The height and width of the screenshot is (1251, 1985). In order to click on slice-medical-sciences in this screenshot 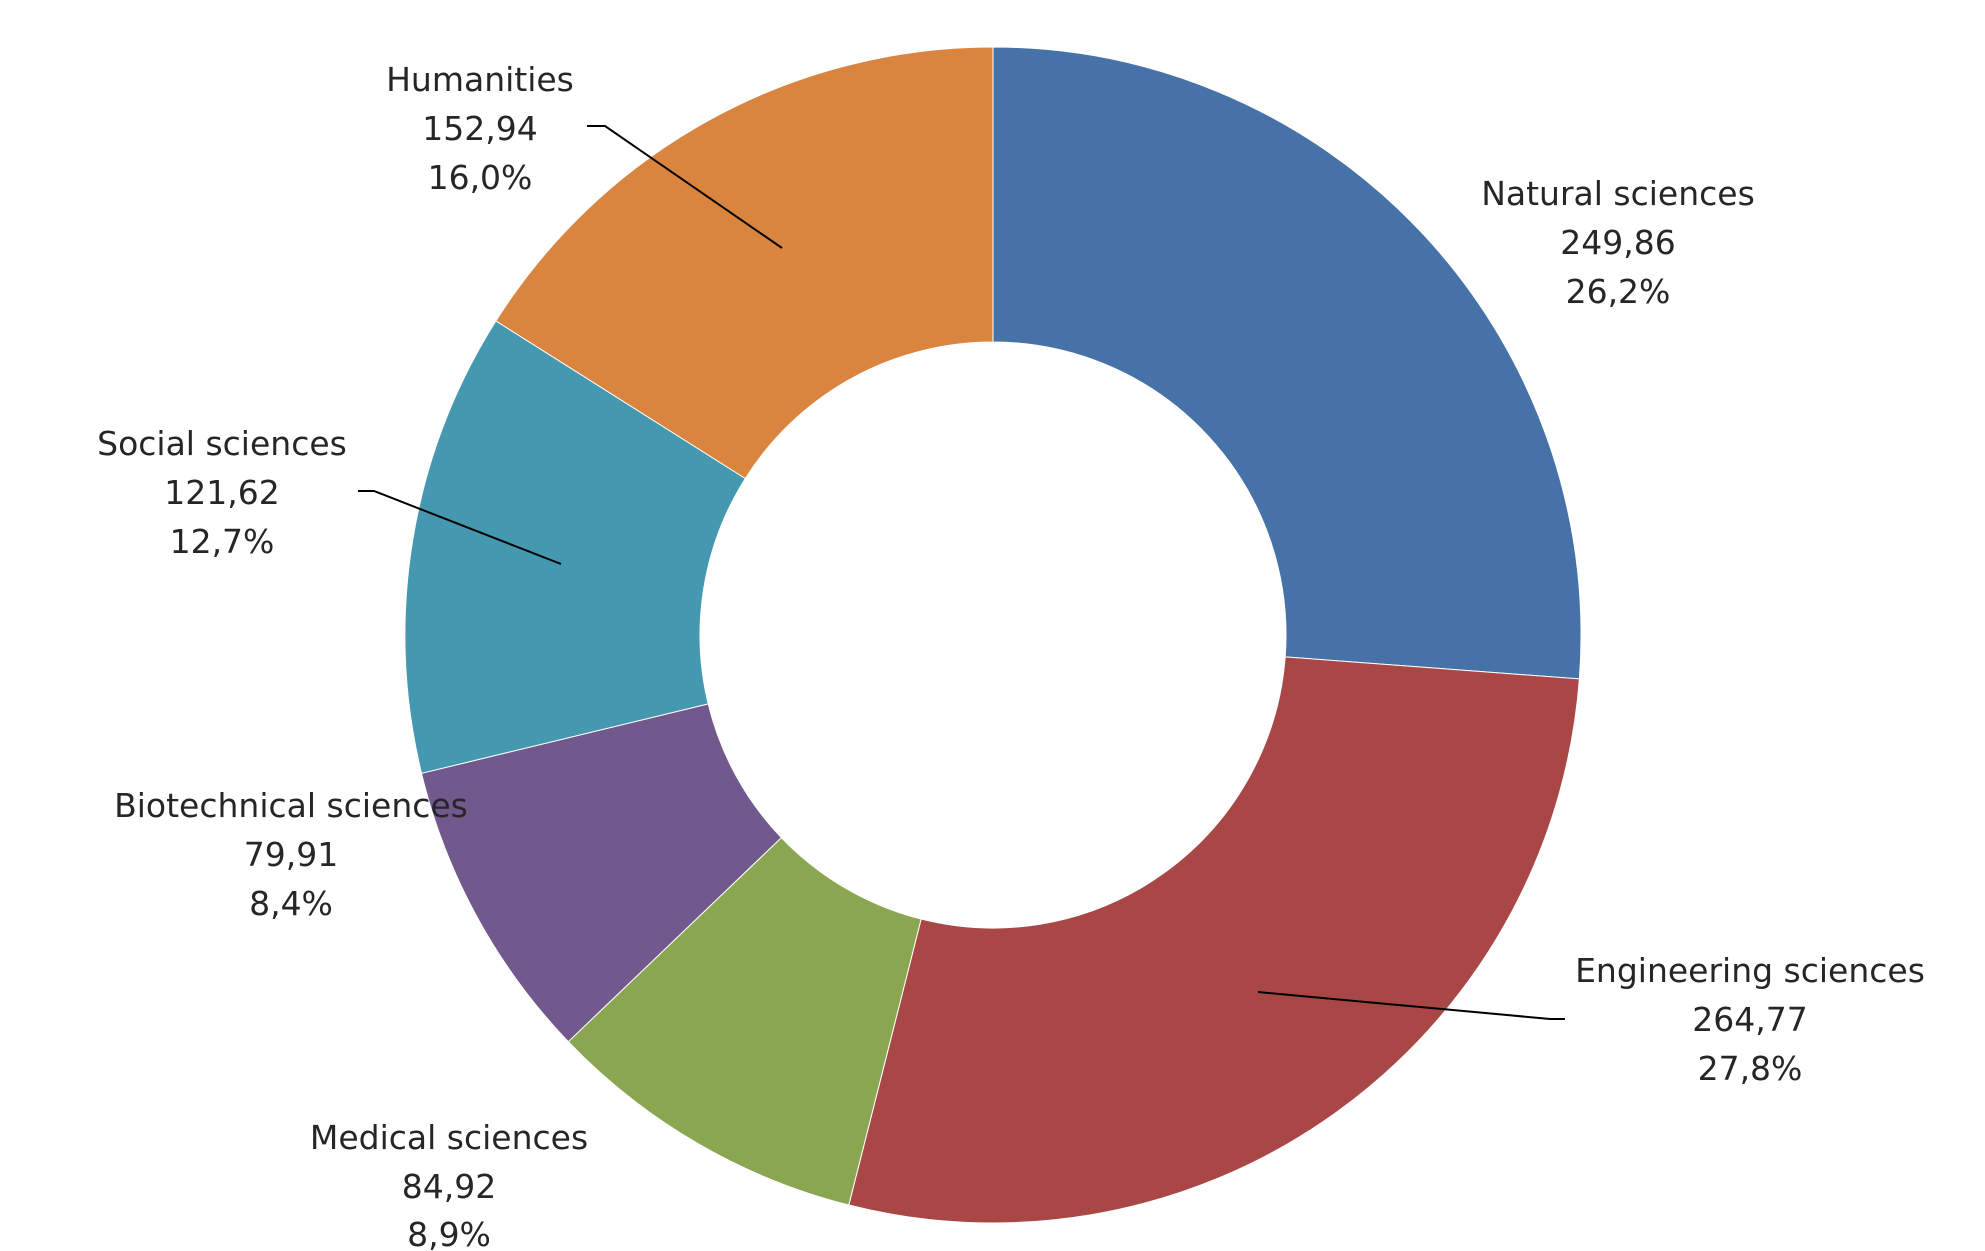, I will do `click(744, 1021)`.